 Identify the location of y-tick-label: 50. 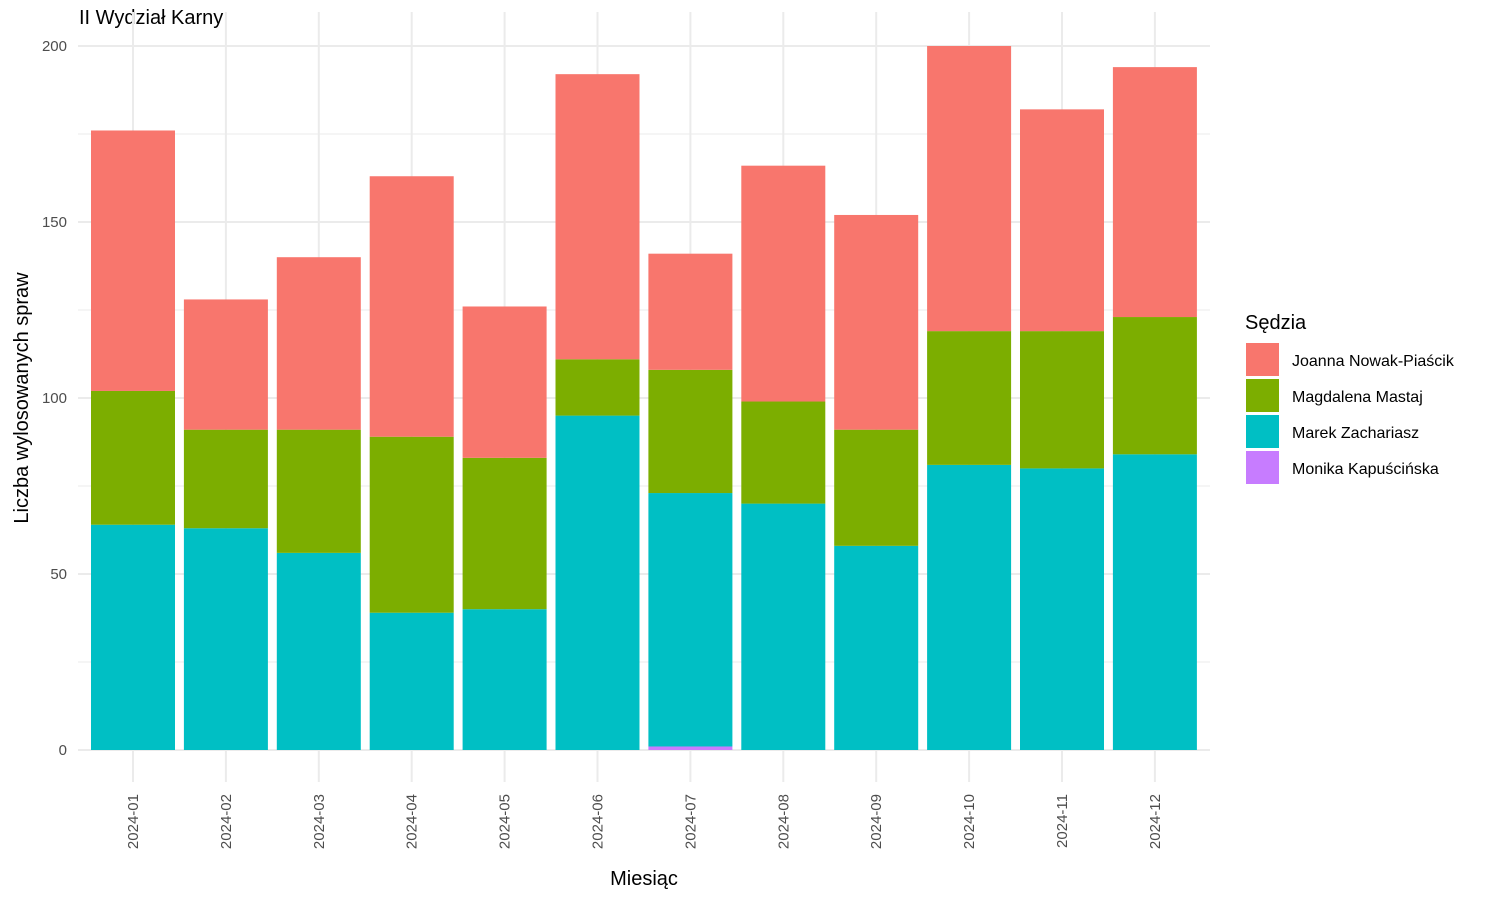
(58, 574).